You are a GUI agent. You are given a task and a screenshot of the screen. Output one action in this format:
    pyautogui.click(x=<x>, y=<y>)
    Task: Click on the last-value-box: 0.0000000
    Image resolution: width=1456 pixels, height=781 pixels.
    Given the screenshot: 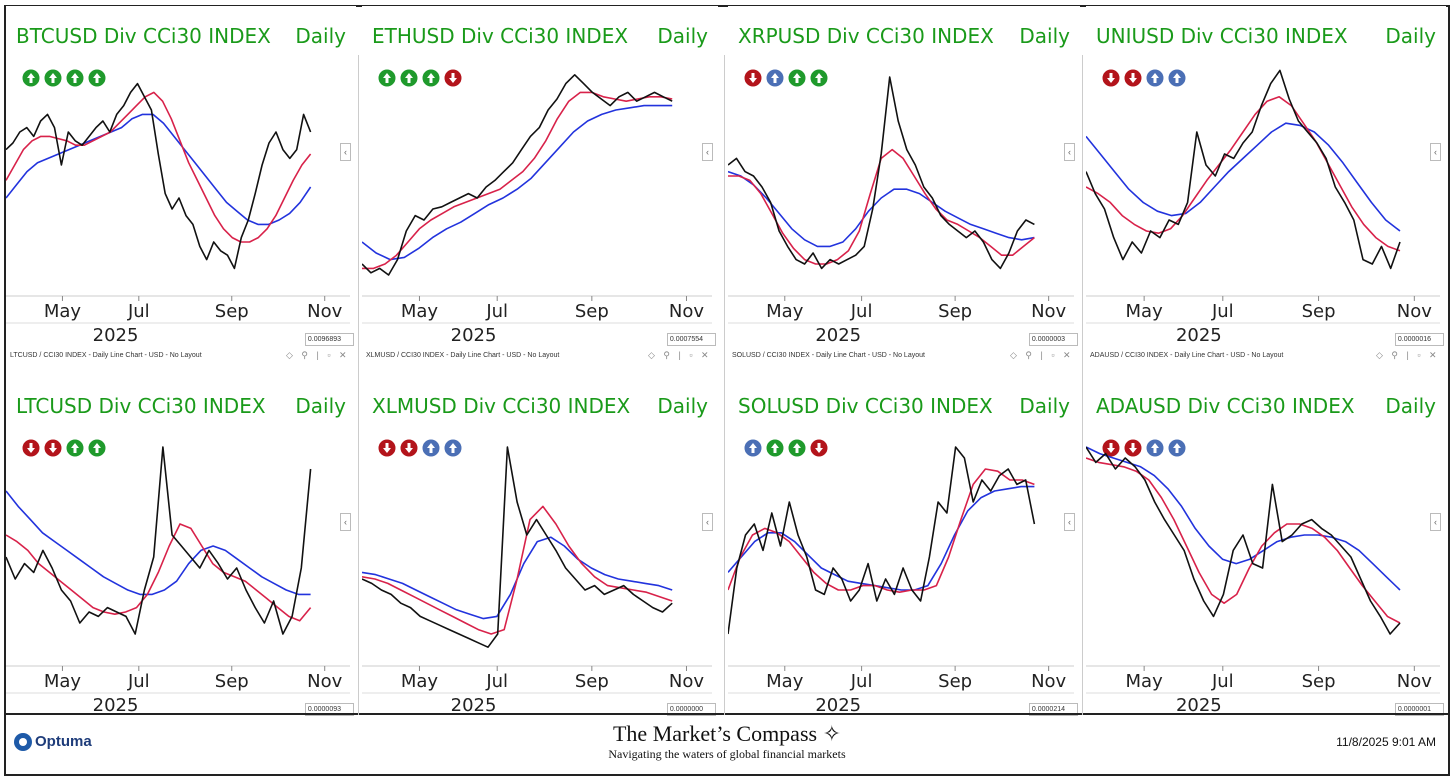 What is the action you would take?
    pyautogui.click(x=691, y=709)
    